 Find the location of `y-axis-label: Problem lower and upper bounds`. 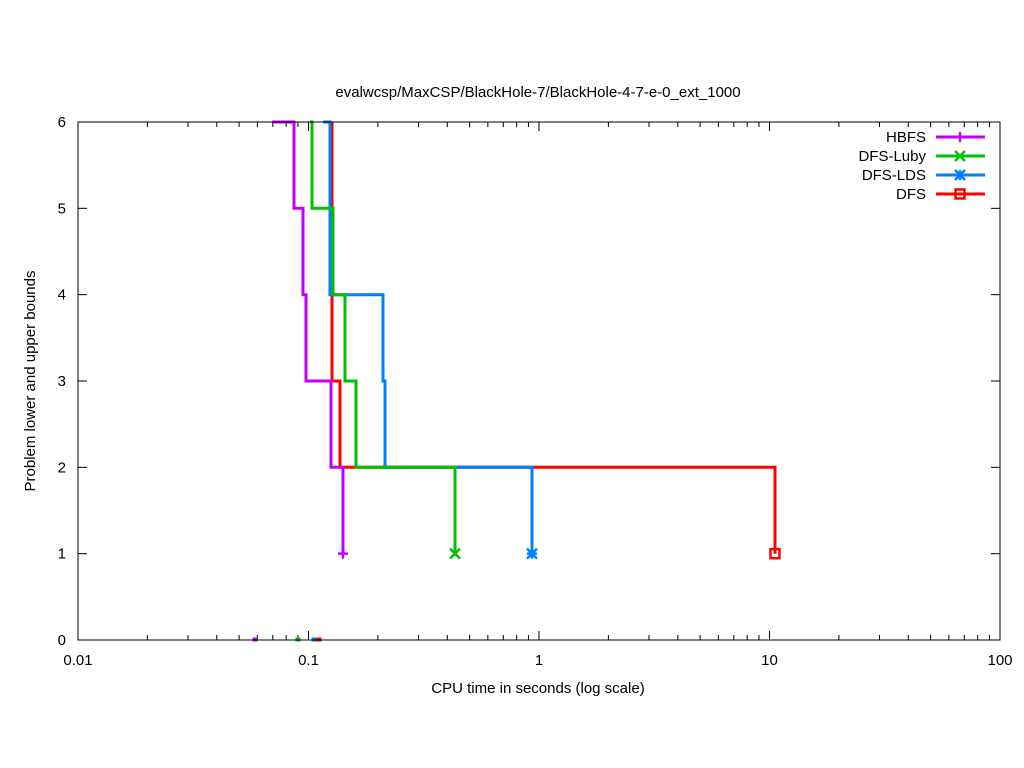

y-axis-label: Problem lower and upper bounds is located at coordinates (30, 381).